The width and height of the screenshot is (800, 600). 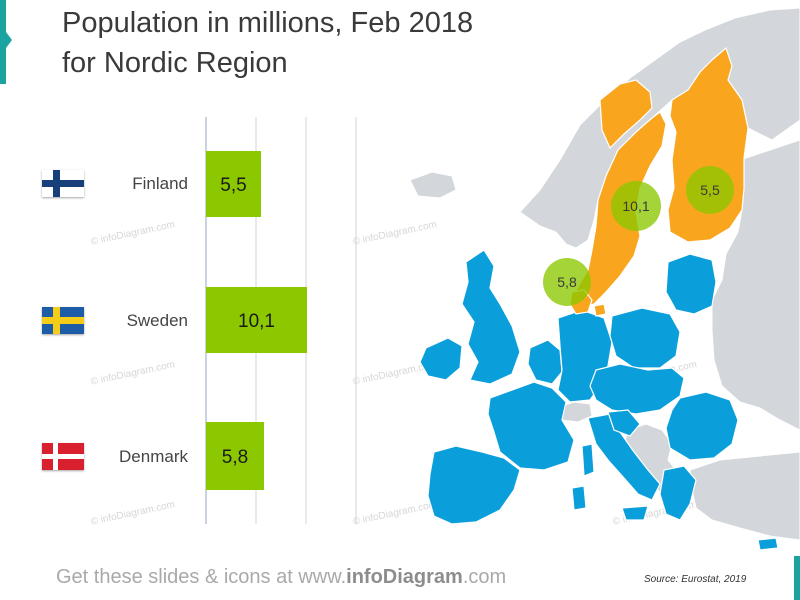 What do you see at coordinates (157, 320) in the screenshot?
I see `category-label-sweden: Sweden` at bounding box center [157, 320].